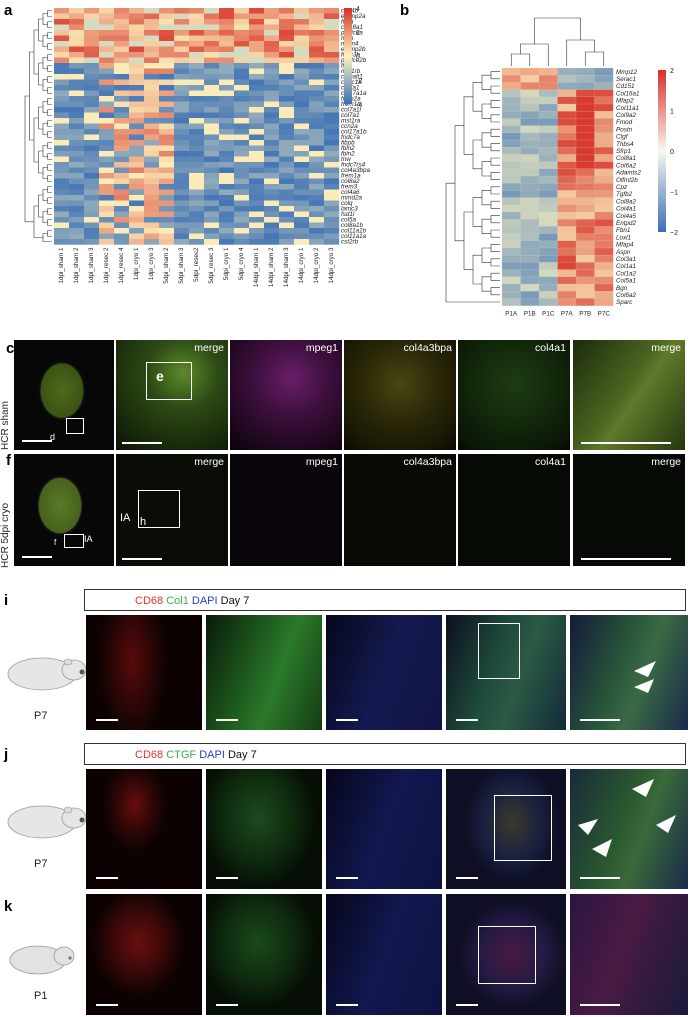 Image resolution: width=690 pixels, height=1017 pixels. I want to click on gene-label: Col1a2, so click(626, 273).